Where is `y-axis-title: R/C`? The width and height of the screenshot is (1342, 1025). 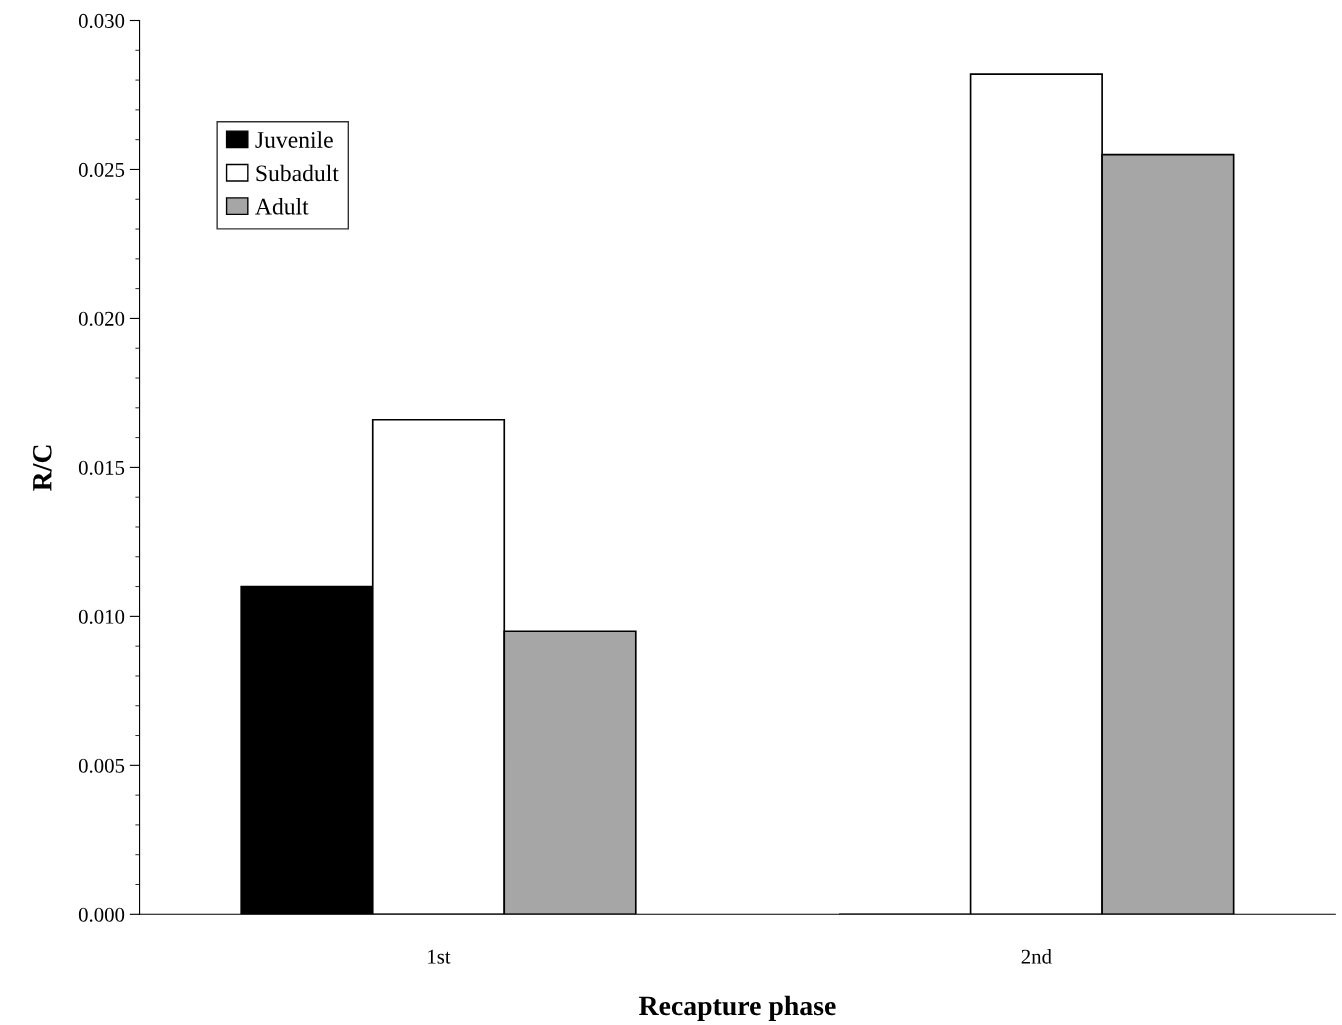
y-axis-title: R/C is located at coordinates (42, 468).